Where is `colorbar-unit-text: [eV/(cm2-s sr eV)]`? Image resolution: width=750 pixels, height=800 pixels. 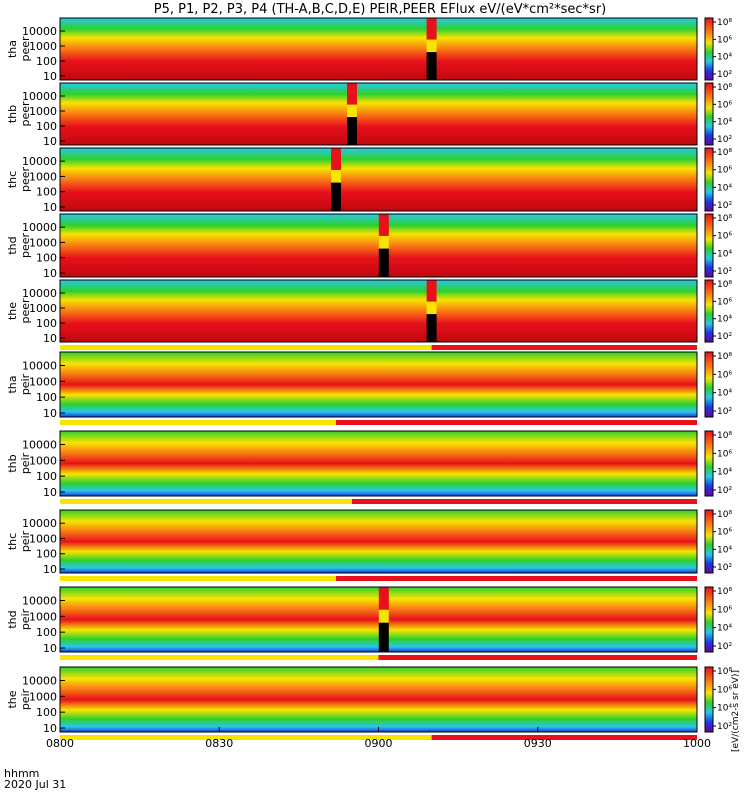
colorbar-unit-text: [eV/(cm2-s sr eV)] is located at coordinates (736, 711).